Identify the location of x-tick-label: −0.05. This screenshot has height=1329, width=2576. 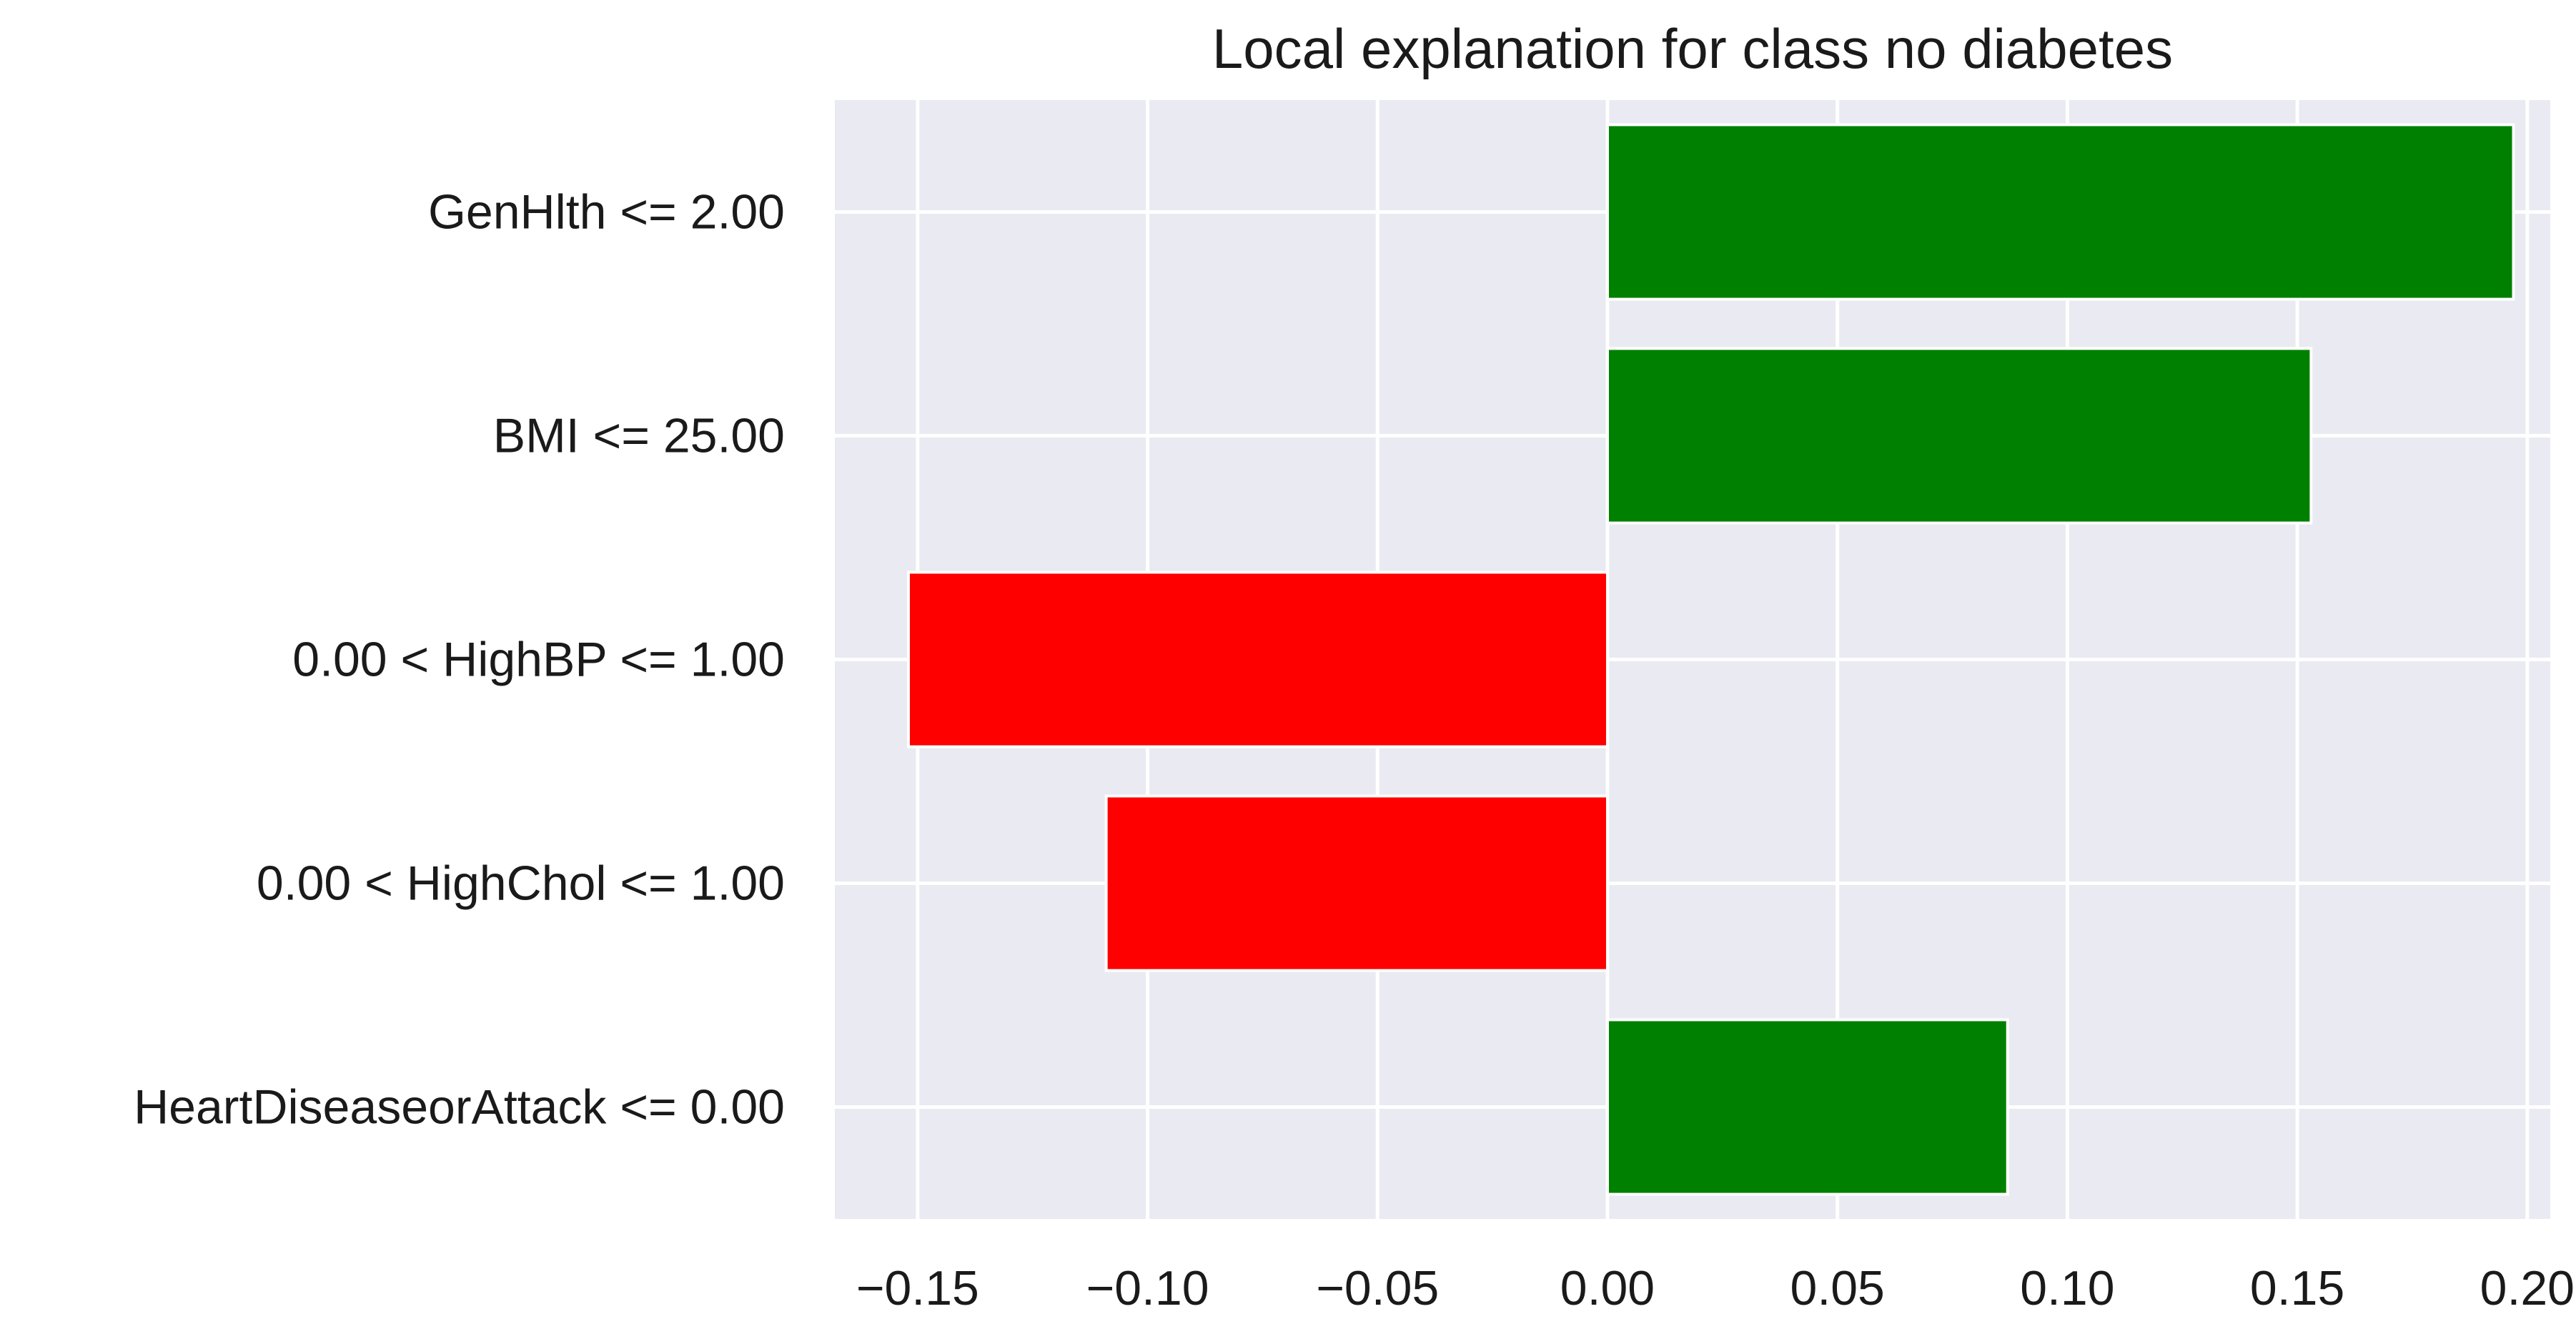
(1377, 1288).